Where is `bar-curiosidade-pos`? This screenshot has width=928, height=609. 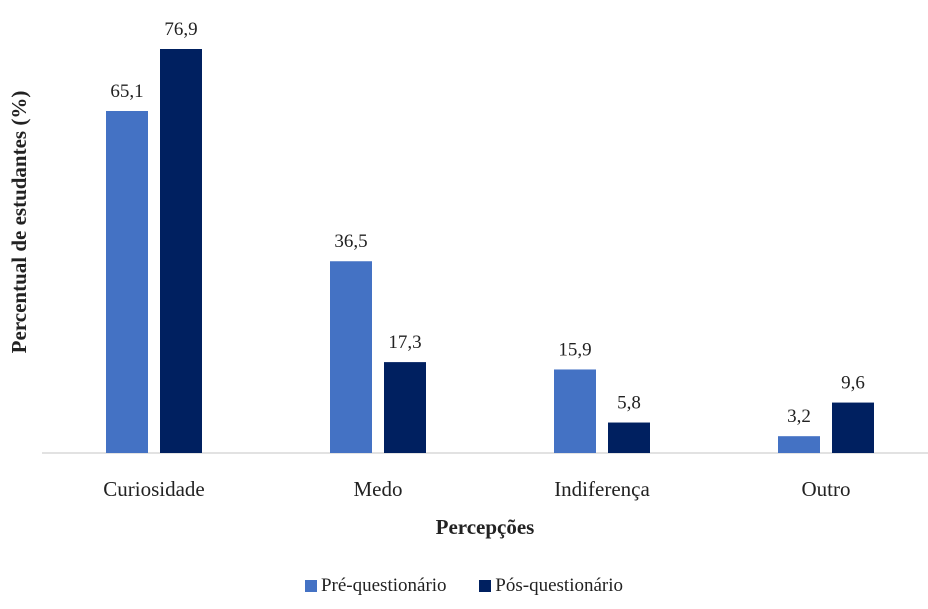
bar-curiosidade-pos is located at coordinates (181, 251).